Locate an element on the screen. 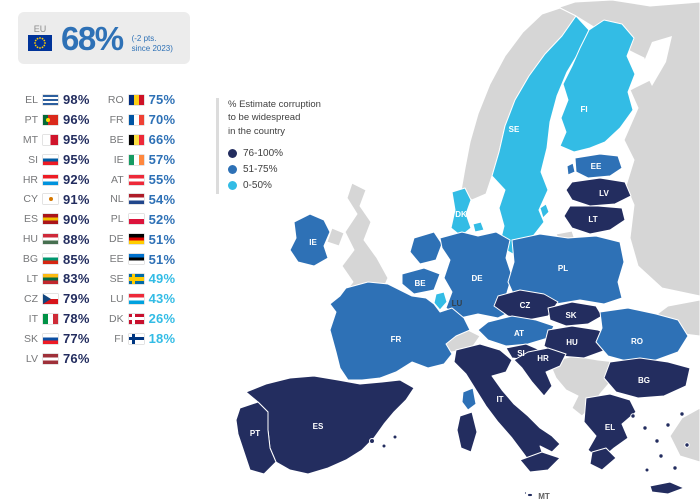 Image resolution: width=700 pixels, height=504 pixels. map-country-turkey is located at coordinates (684, 435).